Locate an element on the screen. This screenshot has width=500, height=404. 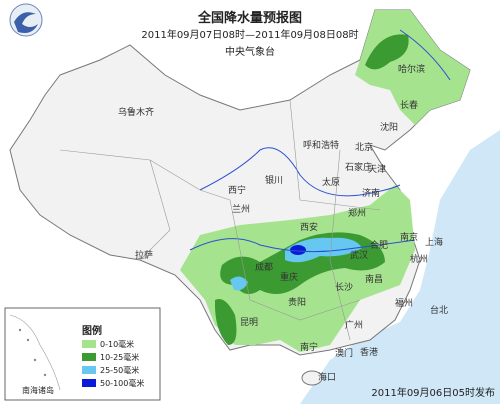
city-label: 济南 is located at coordinates (371, 193).